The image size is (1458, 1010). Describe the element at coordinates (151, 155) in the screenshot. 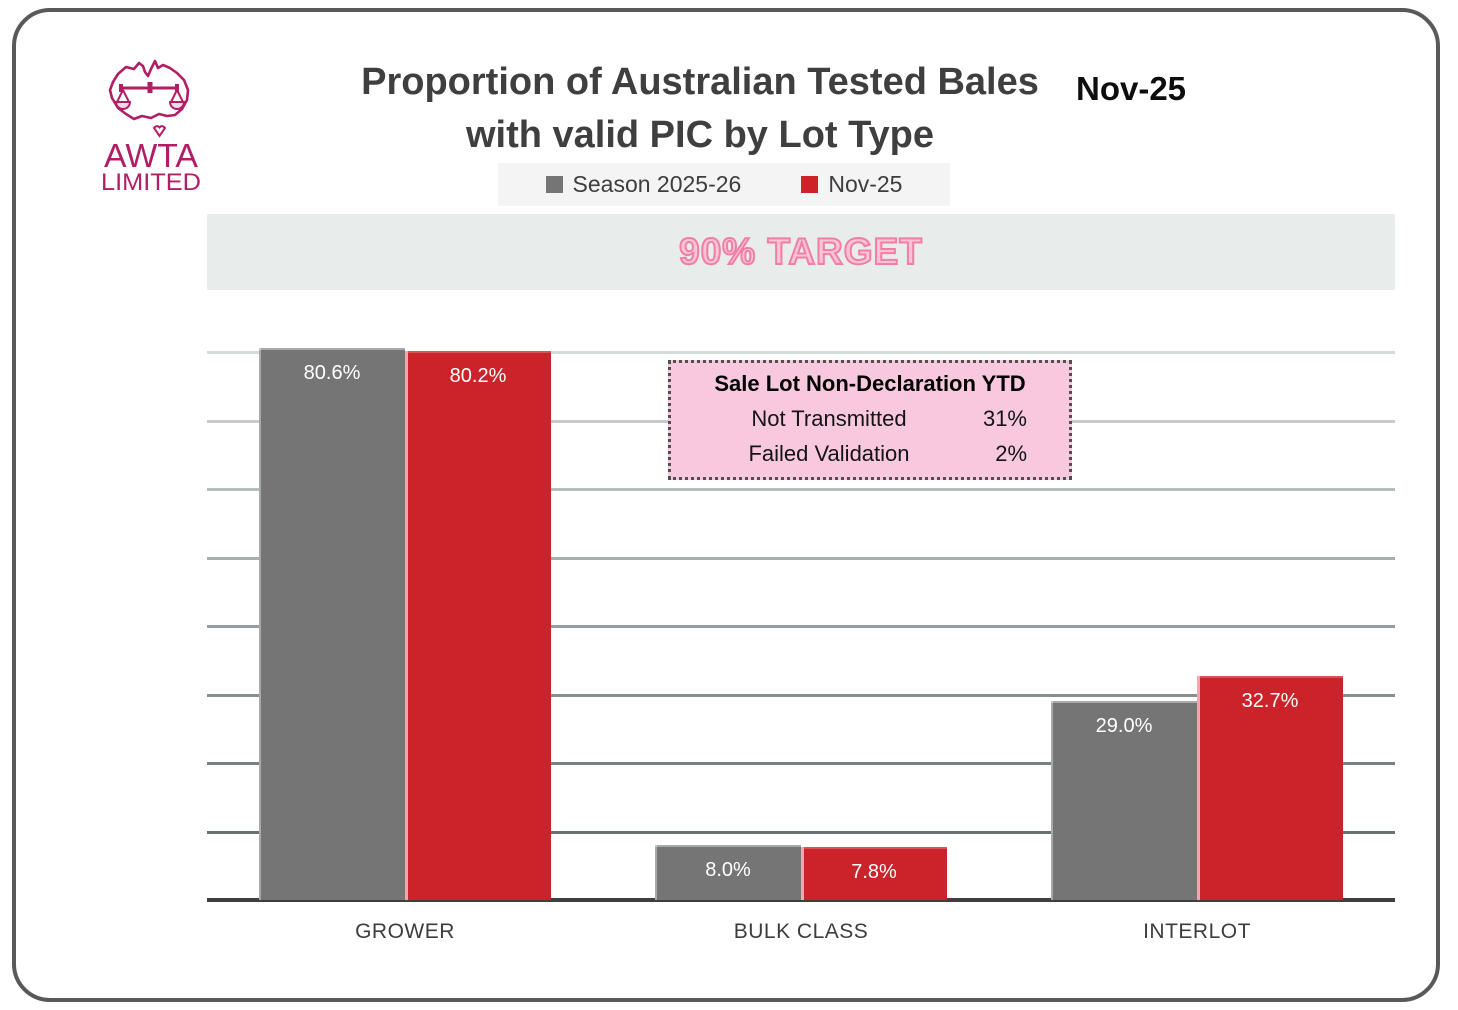

I see `logo-text-awta: AWTA` at that location.